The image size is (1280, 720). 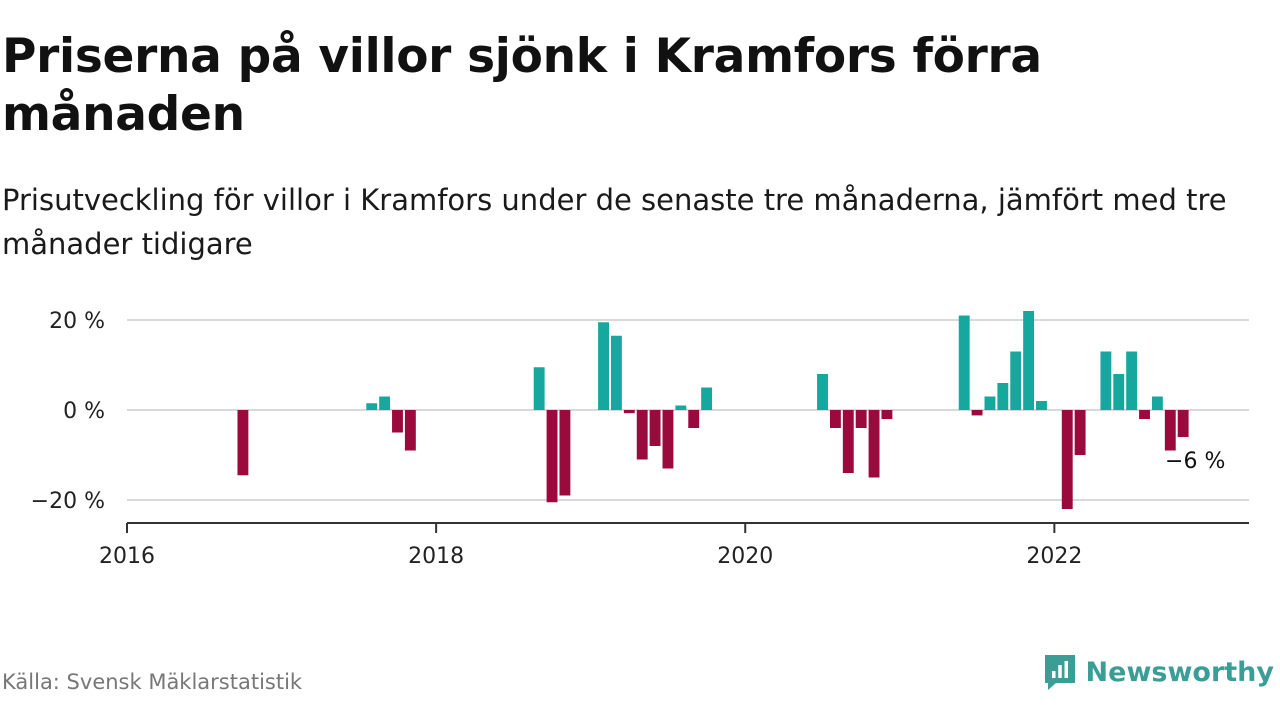 I want to click on y-tick-label: 0 %, so click(x=84, y=411).